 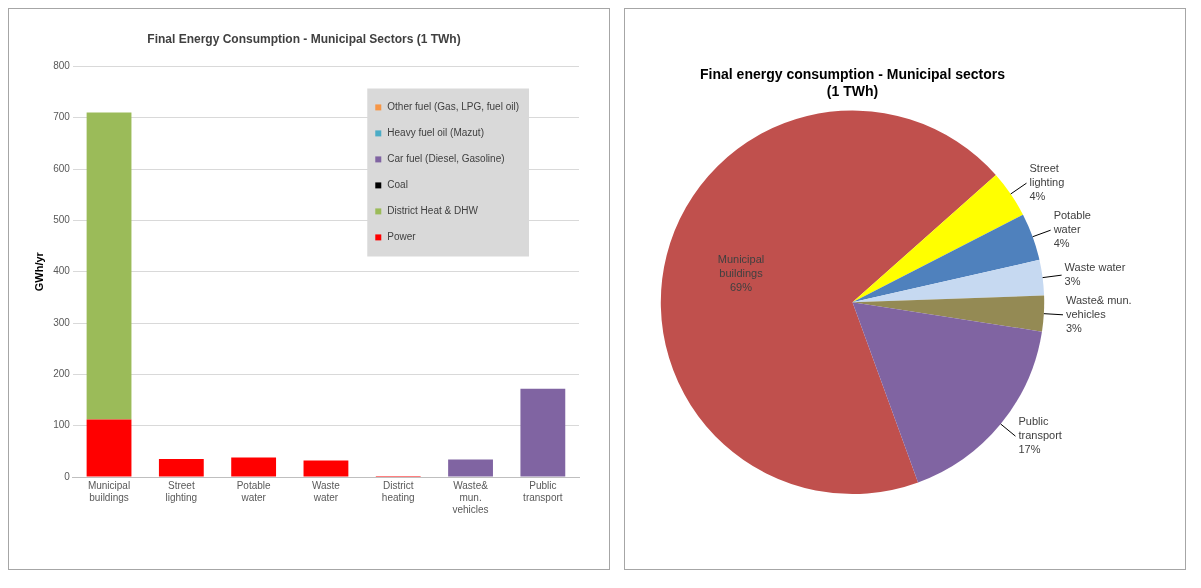 I want to click on slice-label: Potable water, so click(x=1071, y=222).